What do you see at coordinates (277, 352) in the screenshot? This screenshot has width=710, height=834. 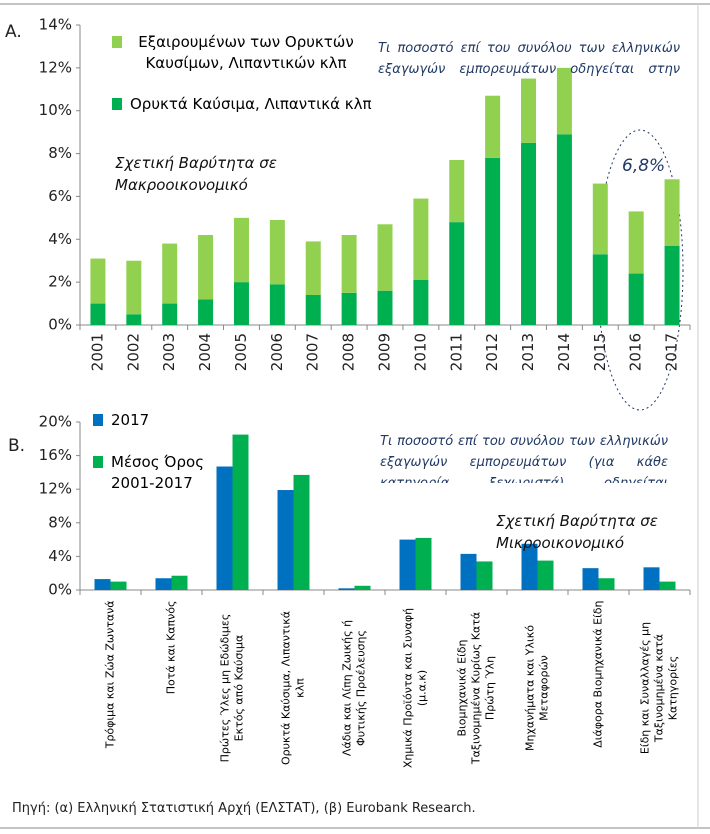 I see `x-tick-label: 2006` at bounding box center [277, 352].